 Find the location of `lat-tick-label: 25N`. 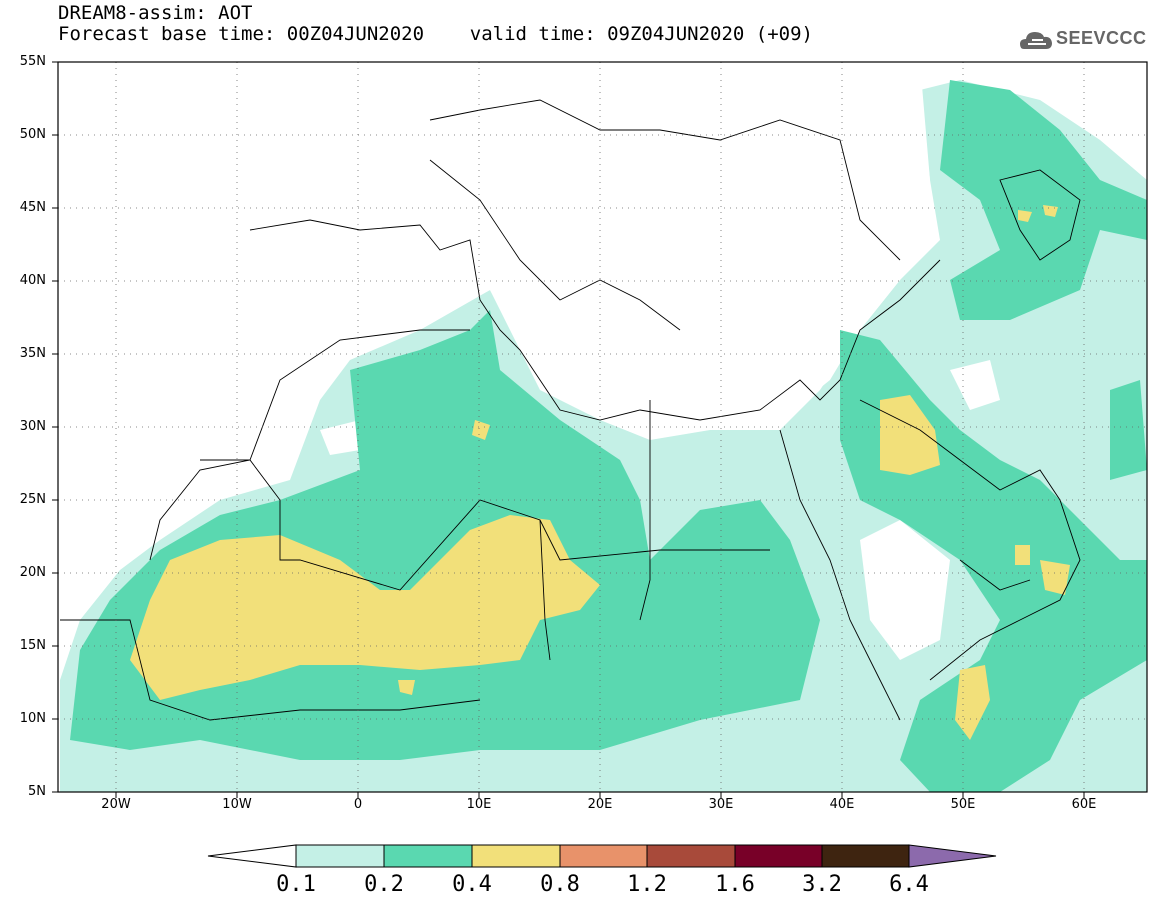

lat-tick-label: 25N is located at coordinates (32, 499).